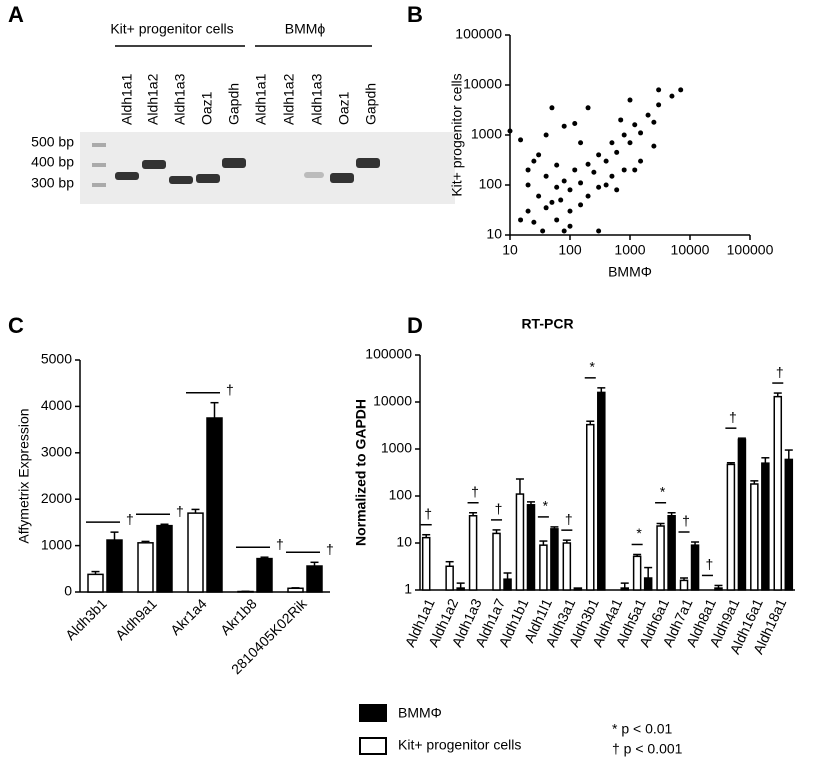 The height and width of the screenshot is (760, 830). Describe the element at coordinates (392, 401) in the screenshot. I see `y-tick-label: 10000` at that location.